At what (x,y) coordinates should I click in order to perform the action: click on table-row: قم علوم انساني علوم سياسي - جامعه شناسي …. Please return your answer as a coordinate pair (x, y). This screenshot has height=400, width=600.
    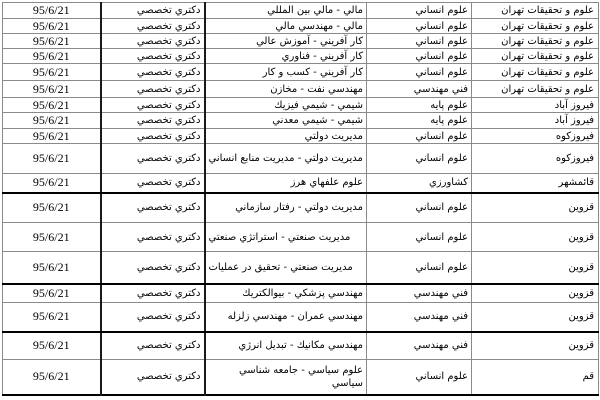
    Looking at the image, I should click on (300, 377).